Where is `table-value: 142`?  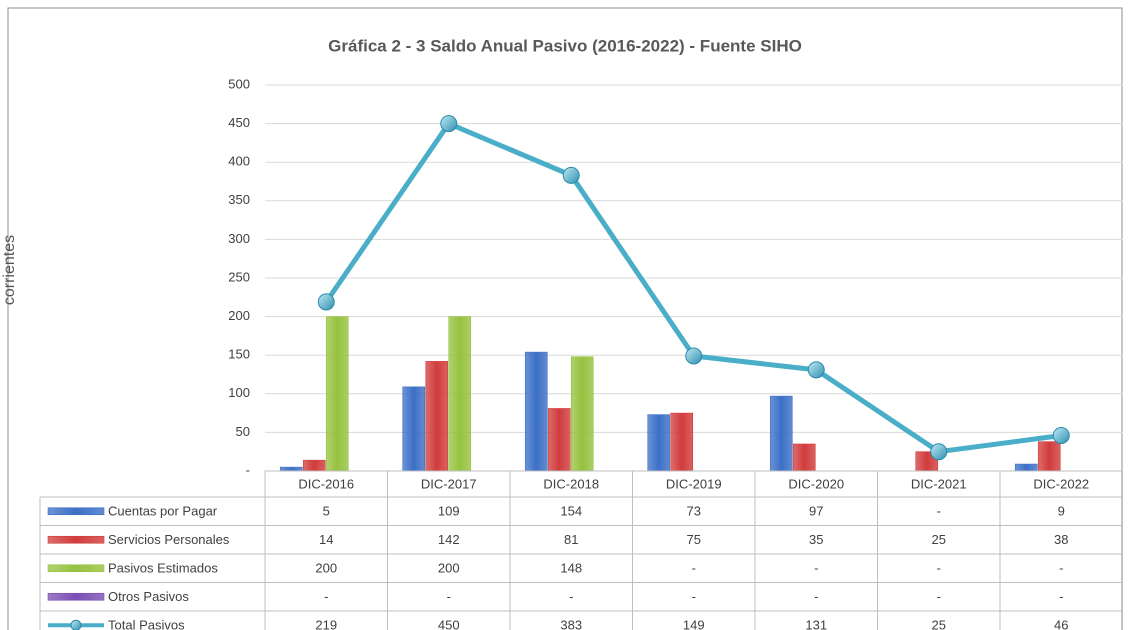
table-value: 142 is located at coordinates (449, 539).